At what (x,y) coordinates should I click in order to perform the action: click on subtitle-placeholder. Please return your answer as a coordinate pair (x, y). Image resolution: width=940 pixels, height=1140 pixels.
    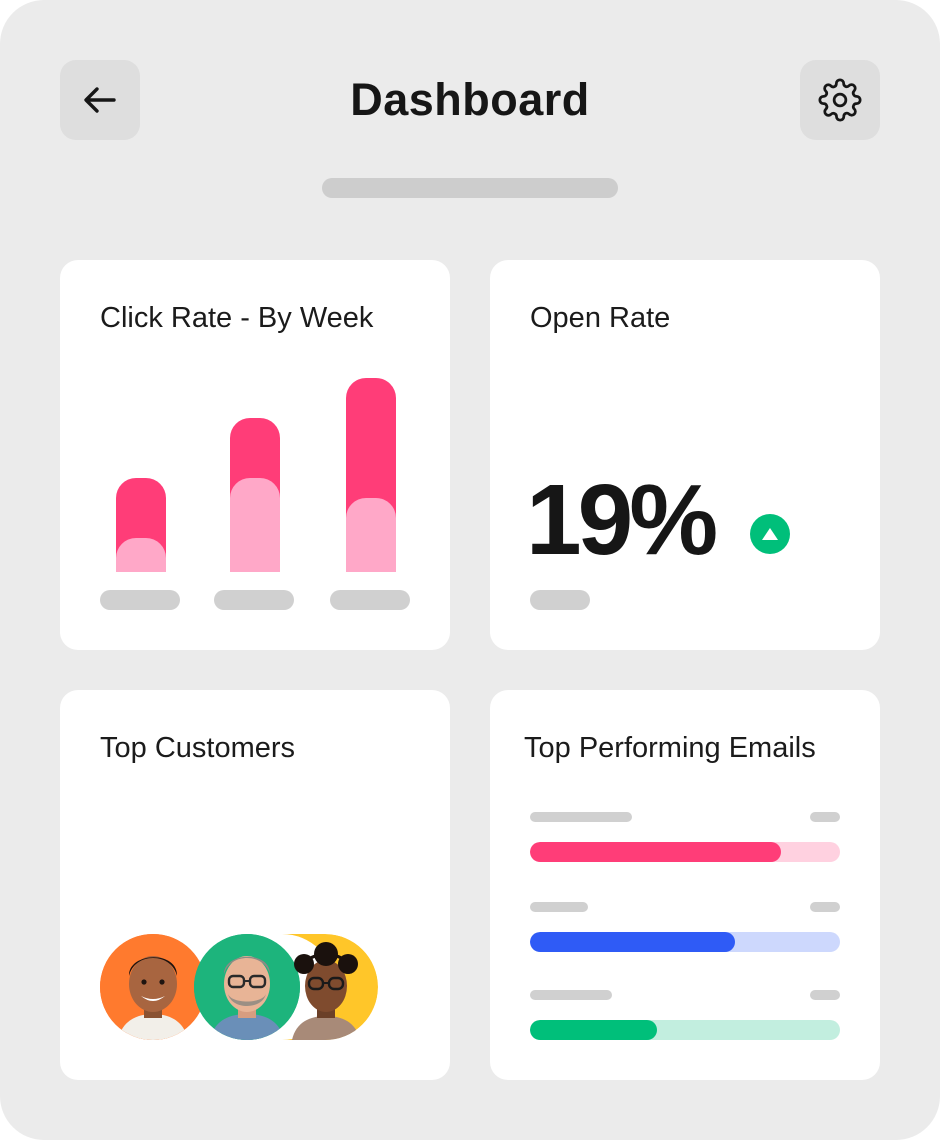
    Looking at the image, I should click on (470, 188).